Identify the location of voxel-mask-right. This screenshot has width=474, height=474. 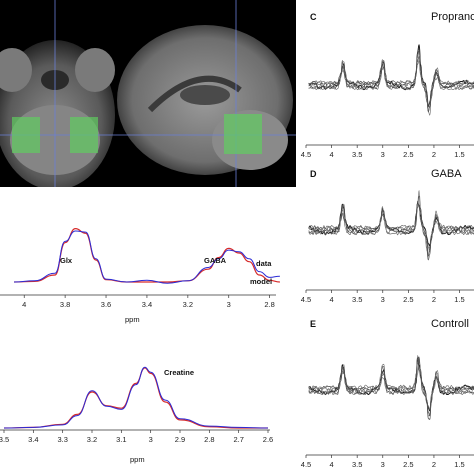
(84, 135).